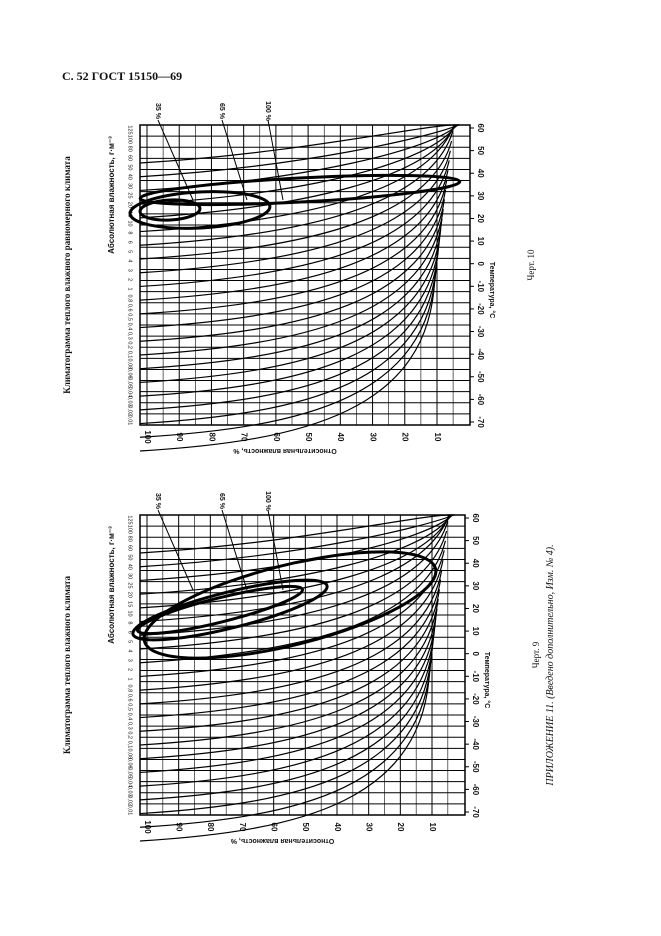 The width and height of the screenshot is (661, 936). Describe the element at coordinates (475, 744) in the screenshot. I see `temp-tick-label: -40` at that location.